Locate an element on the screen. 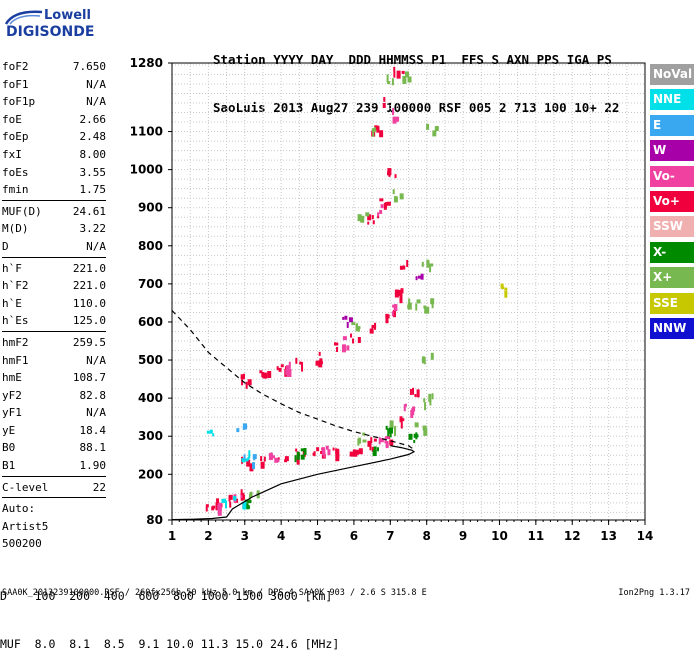 The width and height of the screenshot is (700, 668). x-tick-label: 8 is located at coordinates (427, 536).